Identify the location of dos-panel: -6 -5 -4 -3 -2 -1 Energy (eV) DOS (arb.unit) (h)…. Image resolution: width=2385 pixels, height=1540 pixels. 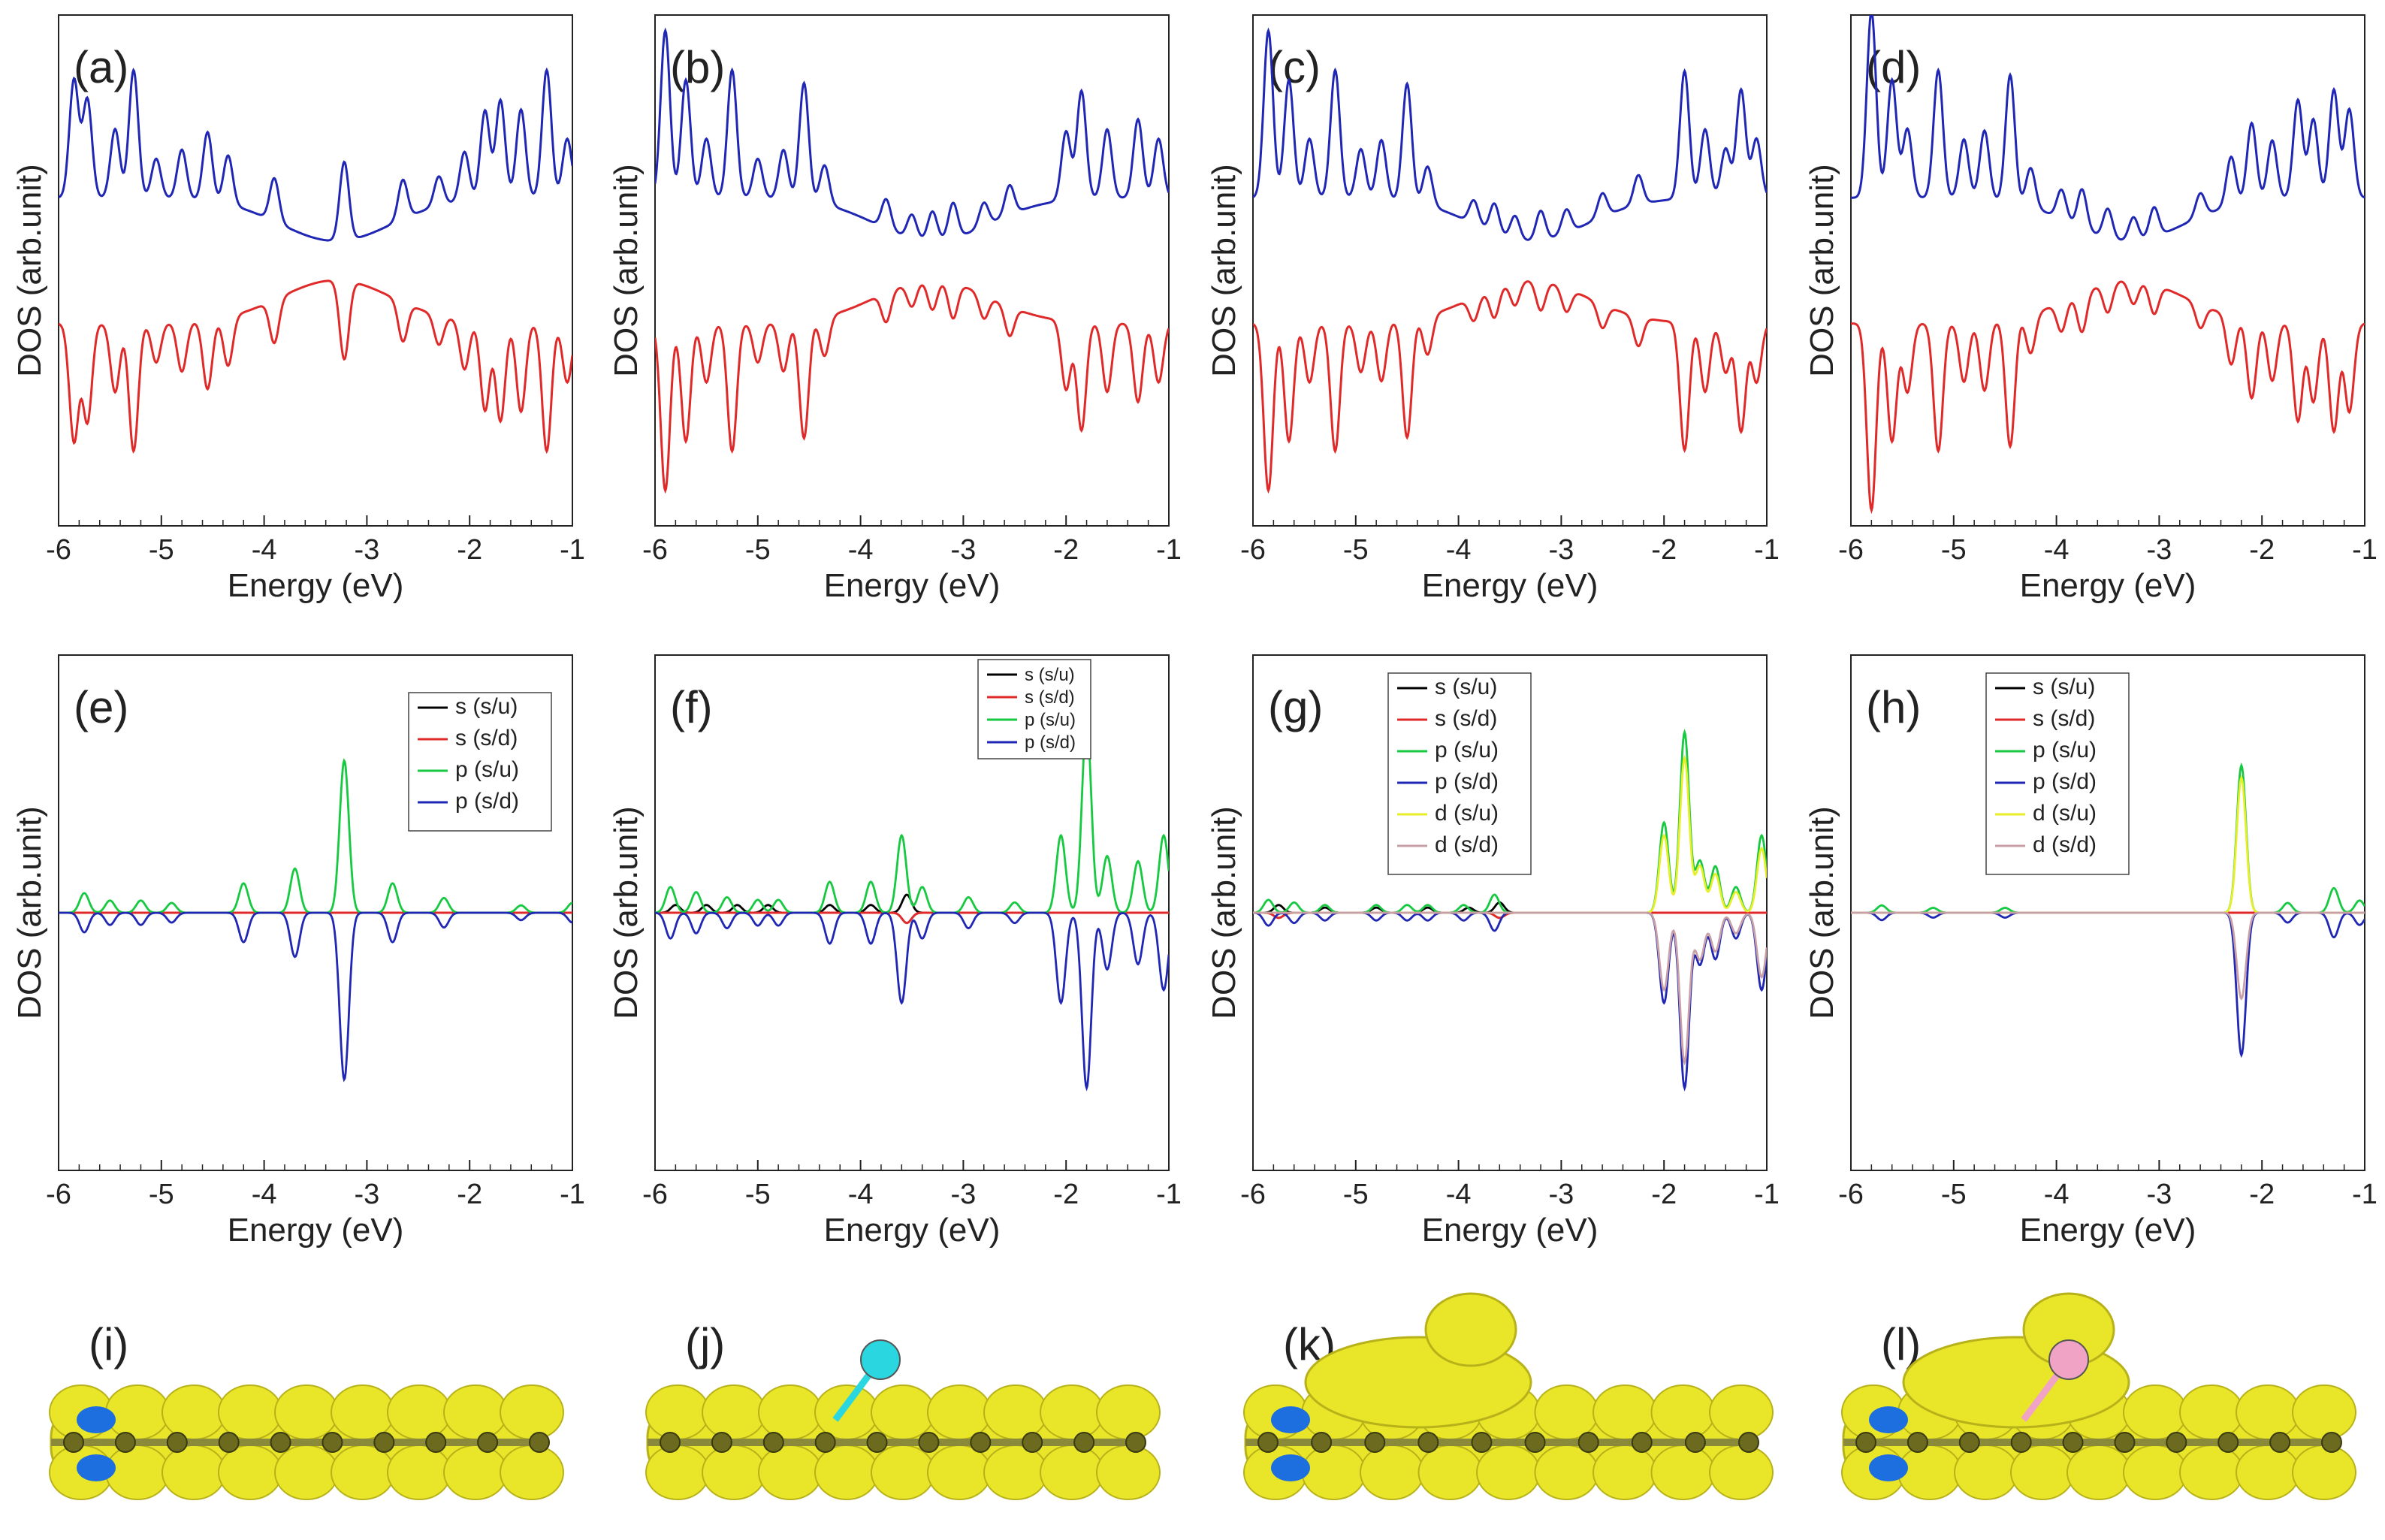
(2090, 951).